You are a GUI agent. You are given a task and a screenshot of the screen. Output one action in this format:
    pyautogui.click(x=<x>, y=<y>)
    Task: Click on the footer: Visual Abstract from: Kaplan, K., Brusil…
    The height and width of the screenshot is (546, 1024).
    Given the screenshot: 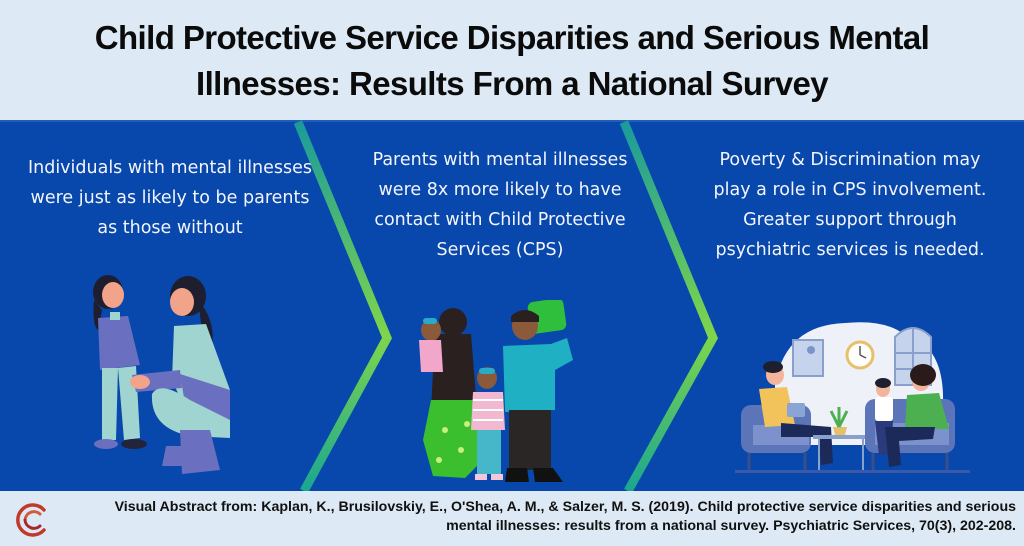 What is the action you would take?
    pyautogui.click(x=512, y=518)
    